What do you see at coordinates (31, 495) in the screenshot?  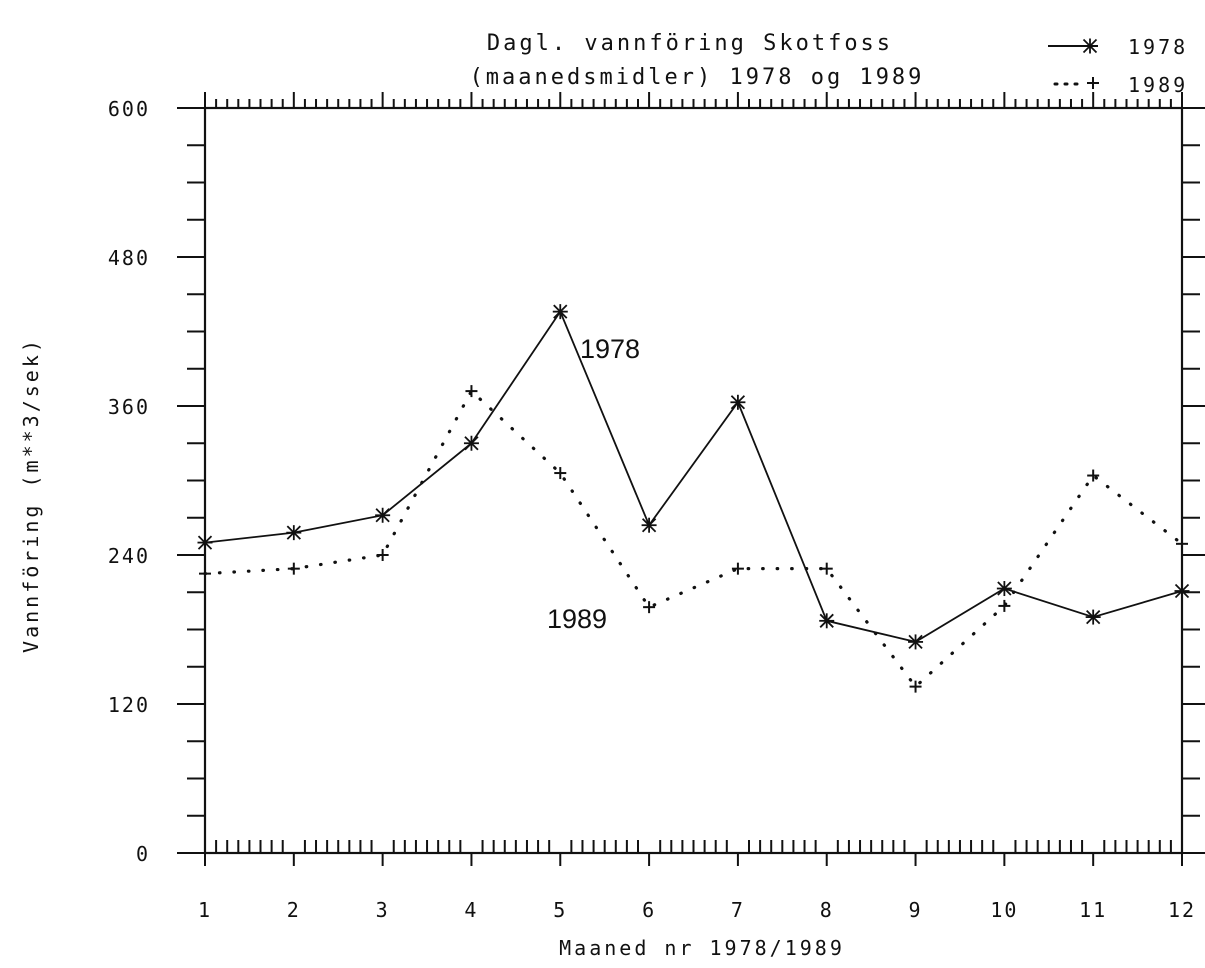 I see `y-axis-label: Vannföring (m**3/sek)` at bounding box center [31, 495].